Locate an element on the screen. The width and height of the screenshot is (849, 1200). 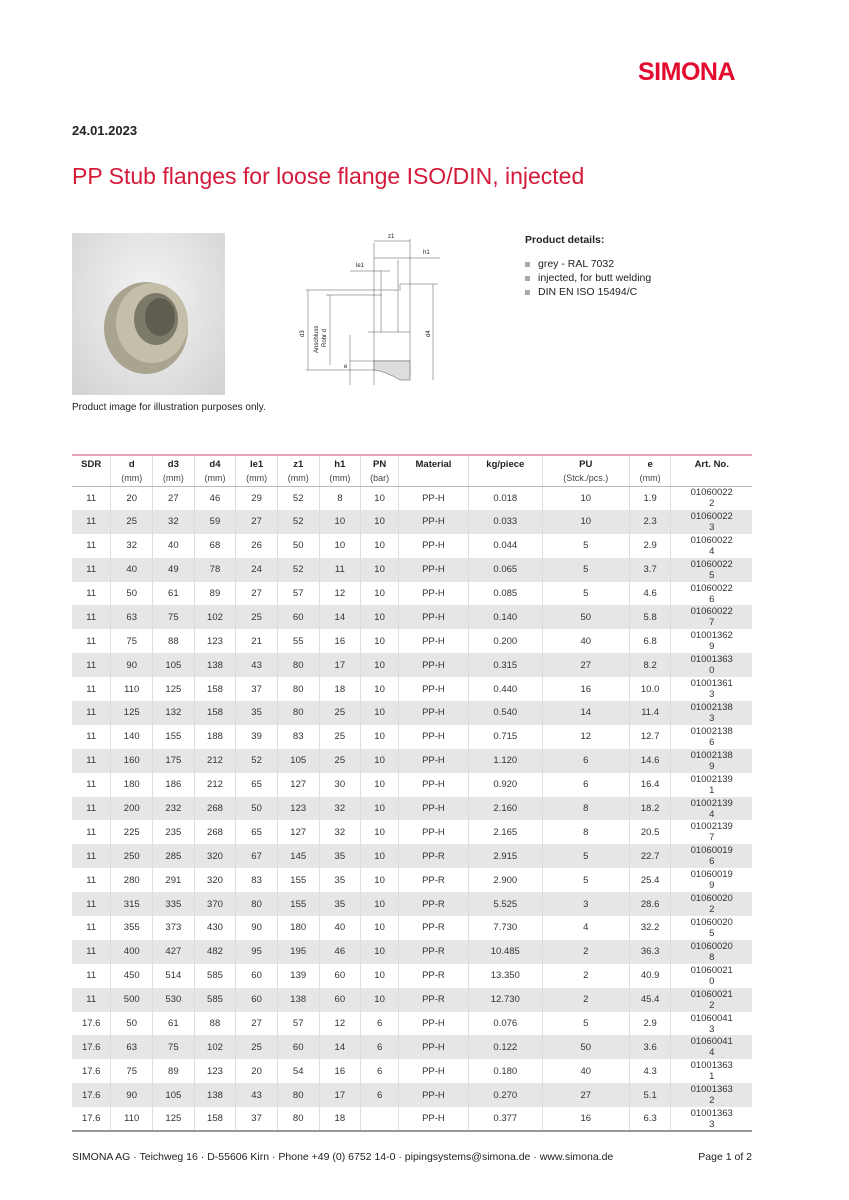
table-cell: 175 is located at coordinates (173, 760).